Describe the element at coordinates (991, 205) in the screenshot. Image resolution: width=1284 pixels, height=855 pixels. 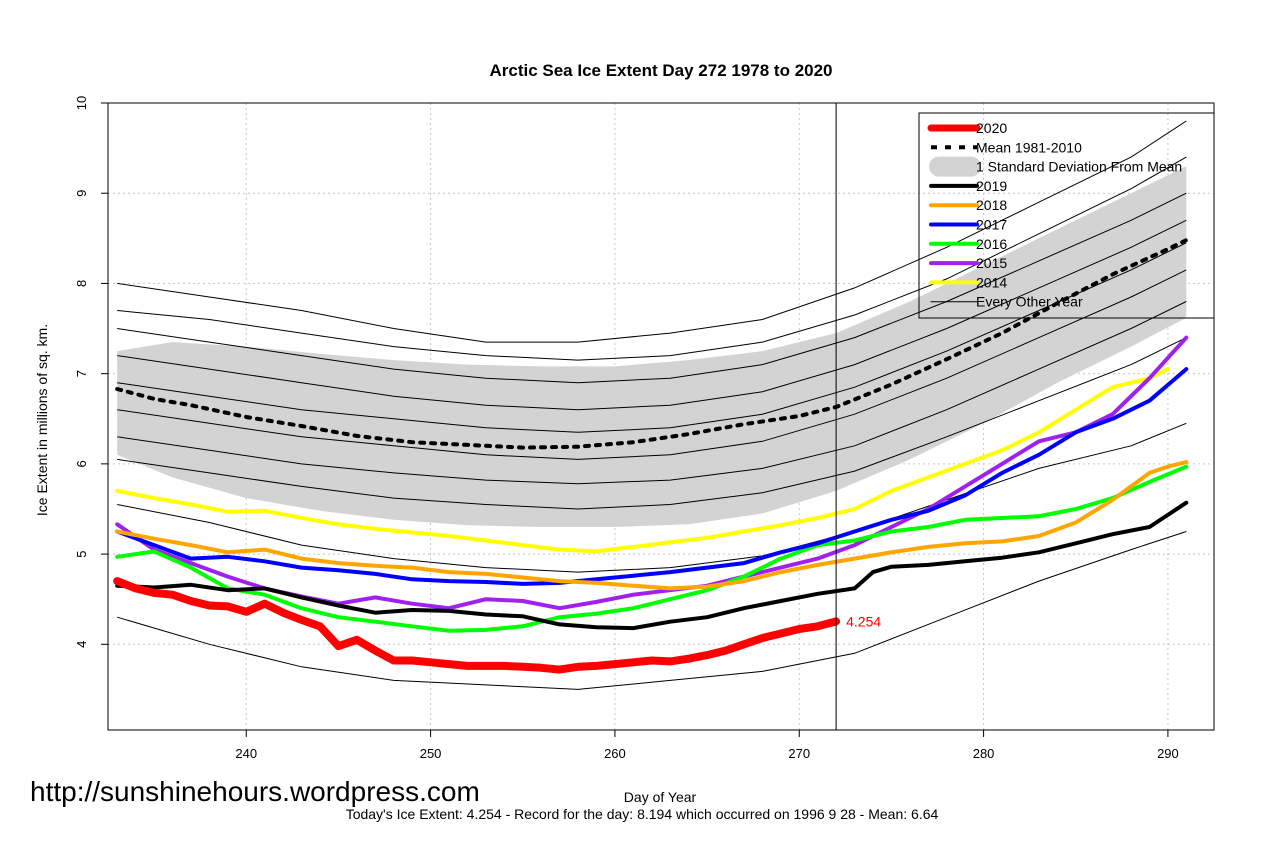
I see `legend-label: 2018` at that location.